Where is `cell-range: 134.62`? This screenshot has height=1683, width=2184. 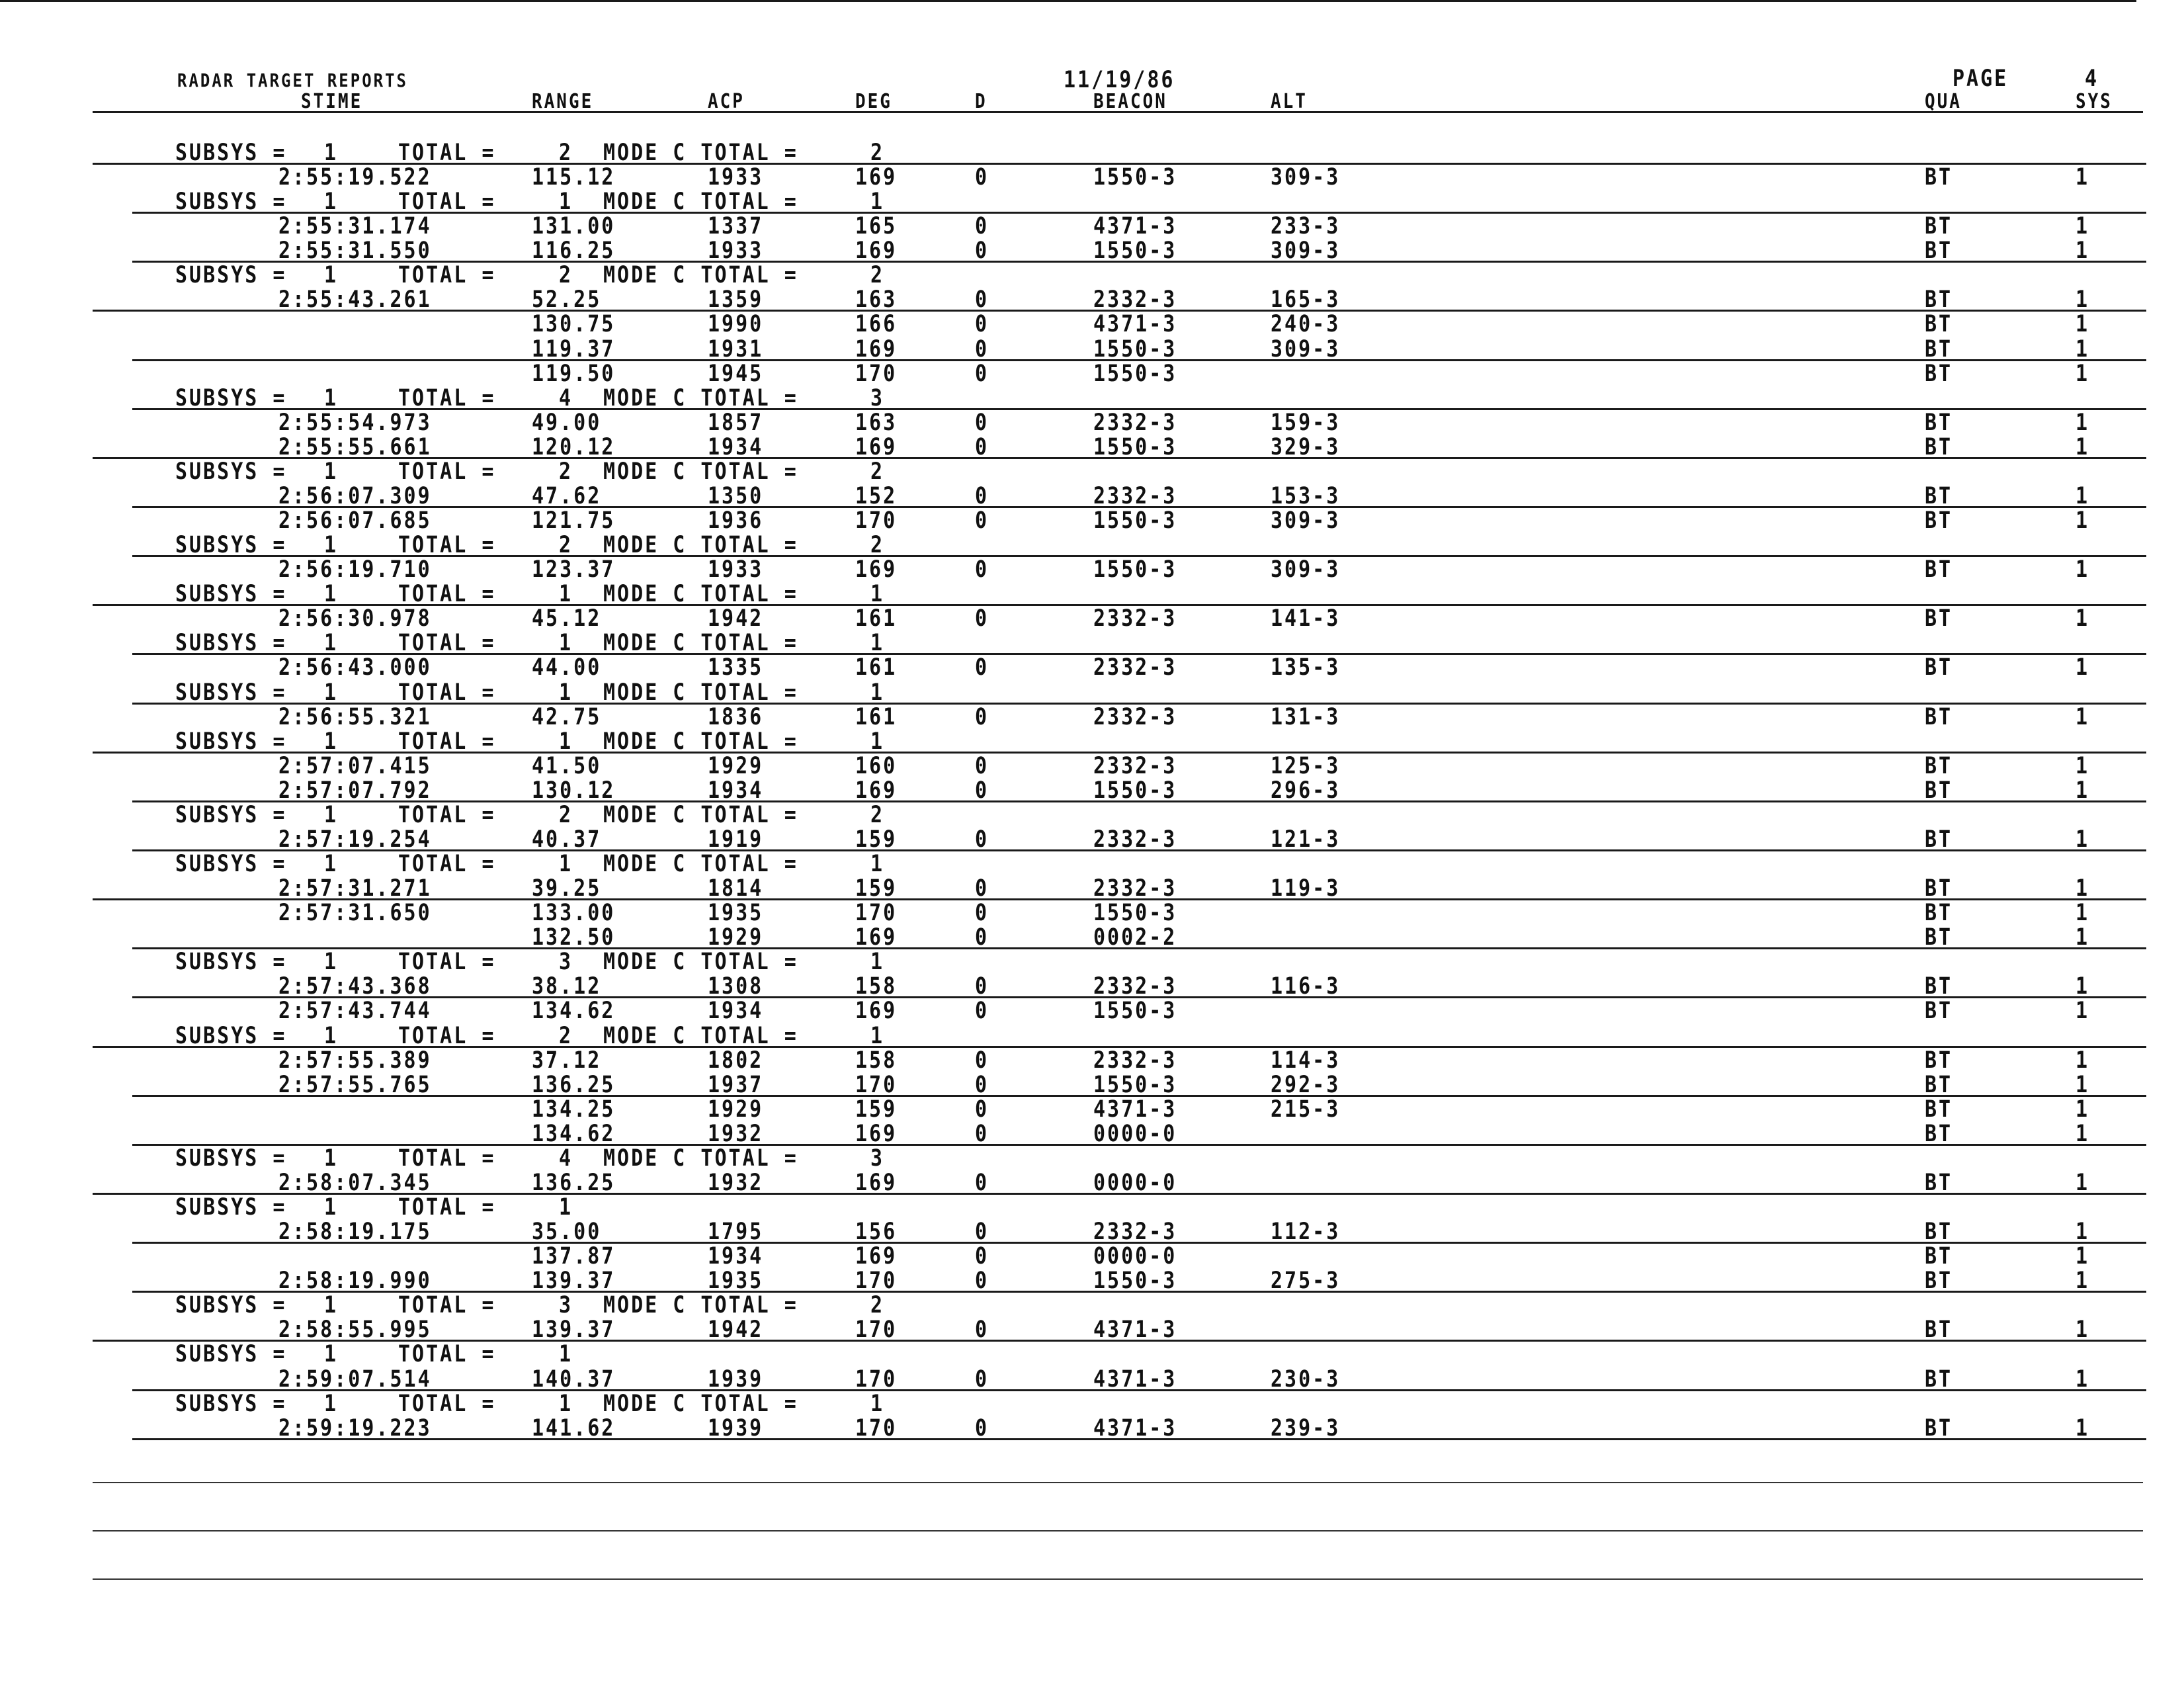
cell-range: 134.62 is located at coordinates (574, 1011).